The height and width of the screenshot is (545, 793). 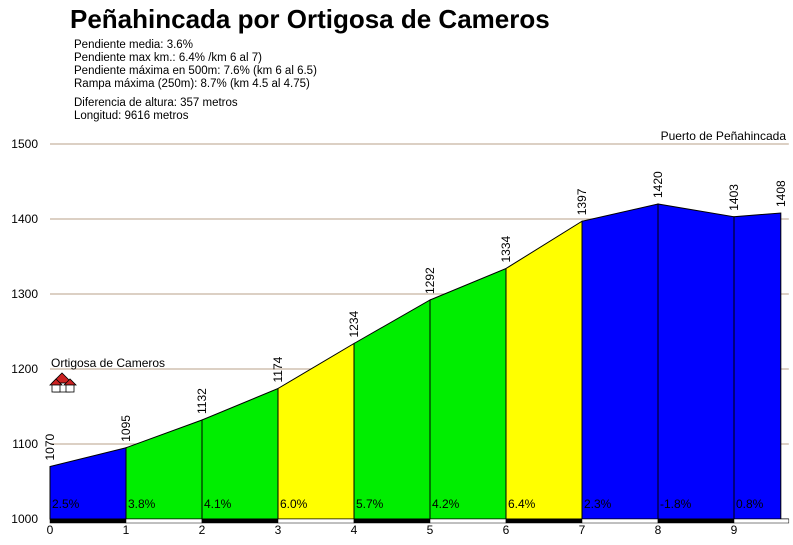 What do you see at coordinates (131, 116) in the screenshot?
I see `stat-longitud: Longitud: 9616 metros` at bounding box center [131, 116].